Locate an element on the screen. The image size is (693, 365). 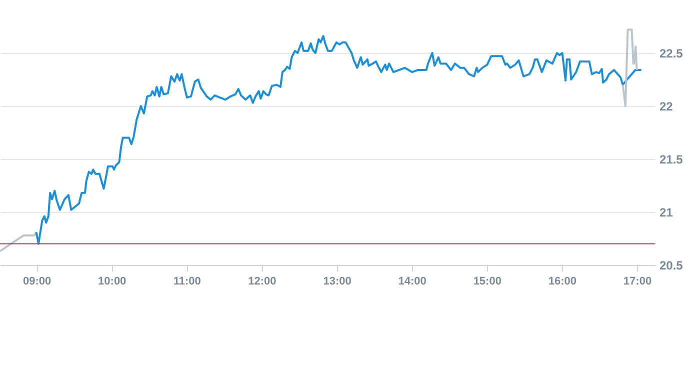
y-tick-label: 21 is located at coordinates (667, 213).